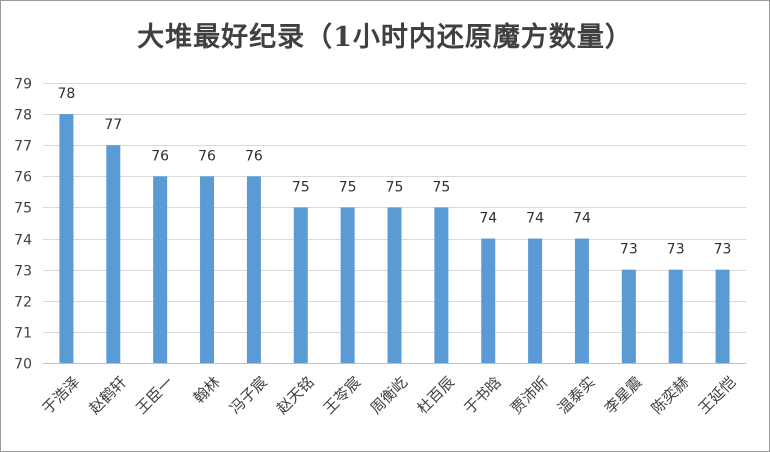 This screenshot has width=770, height=452. I want to click on category-label: 温泰实, so click(576, 395).